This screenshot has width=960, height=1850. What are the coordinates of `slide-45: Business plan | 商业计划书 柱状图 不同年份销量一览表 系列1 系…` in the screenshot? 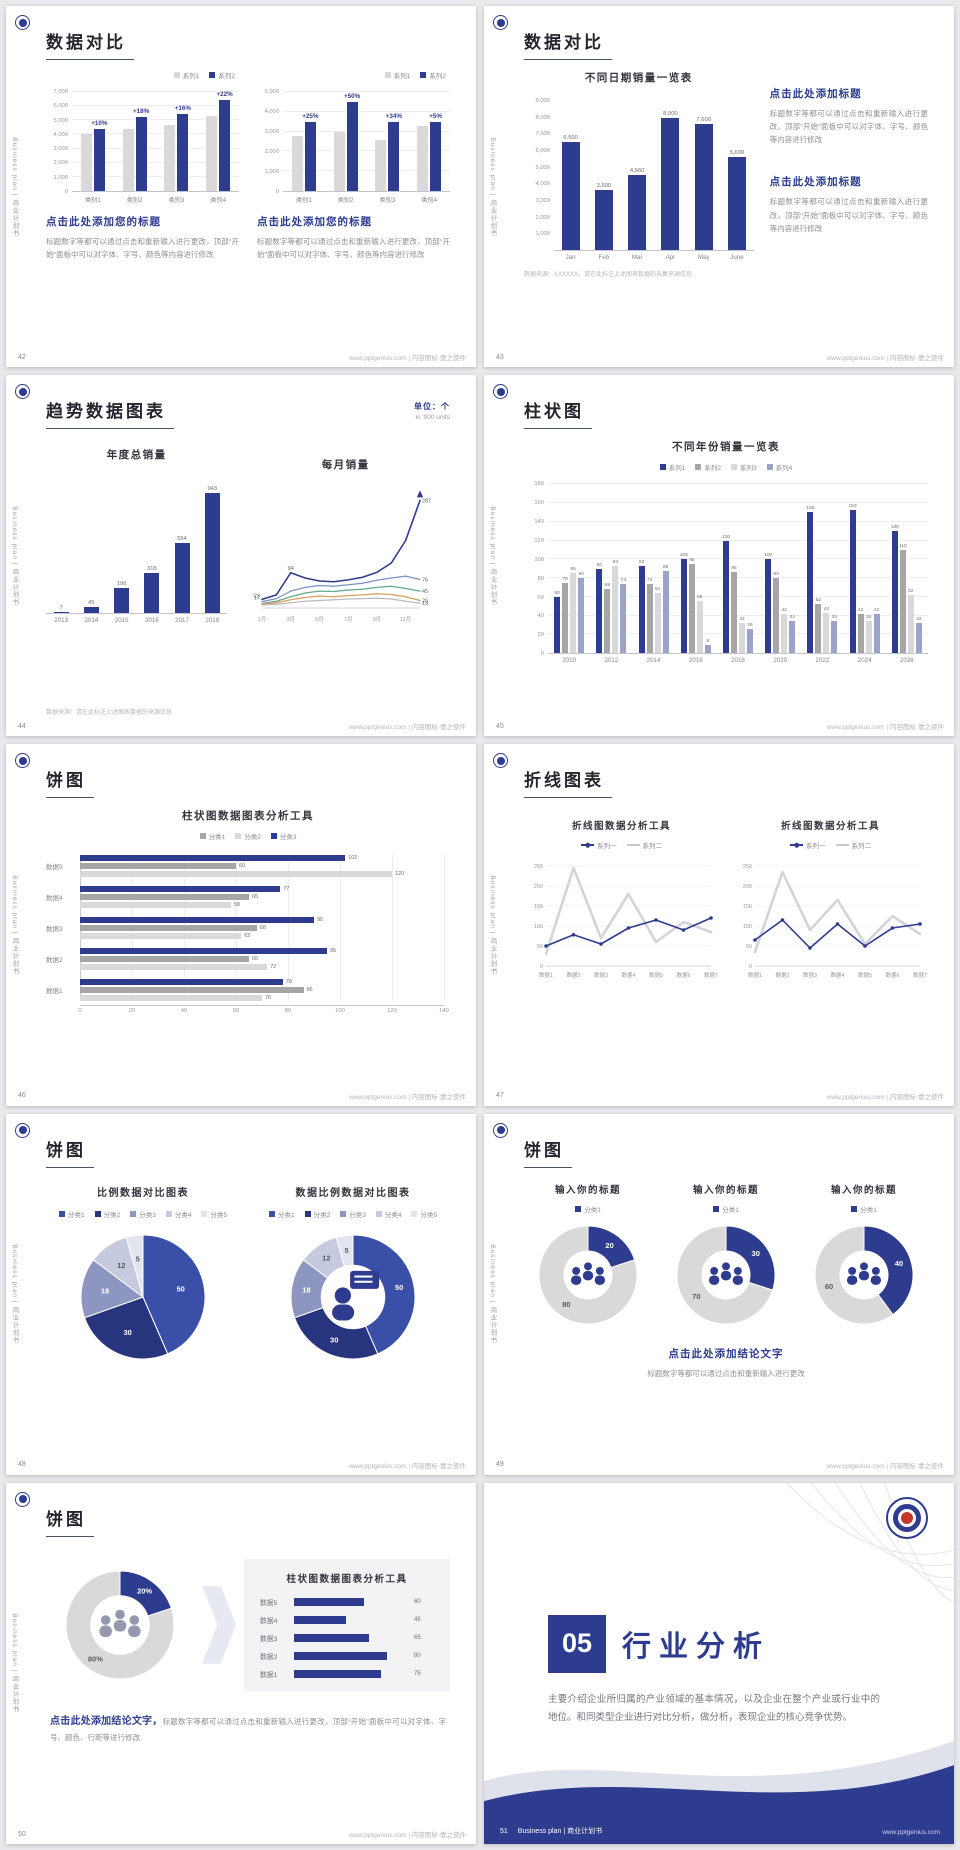 It's located at (719, 556).